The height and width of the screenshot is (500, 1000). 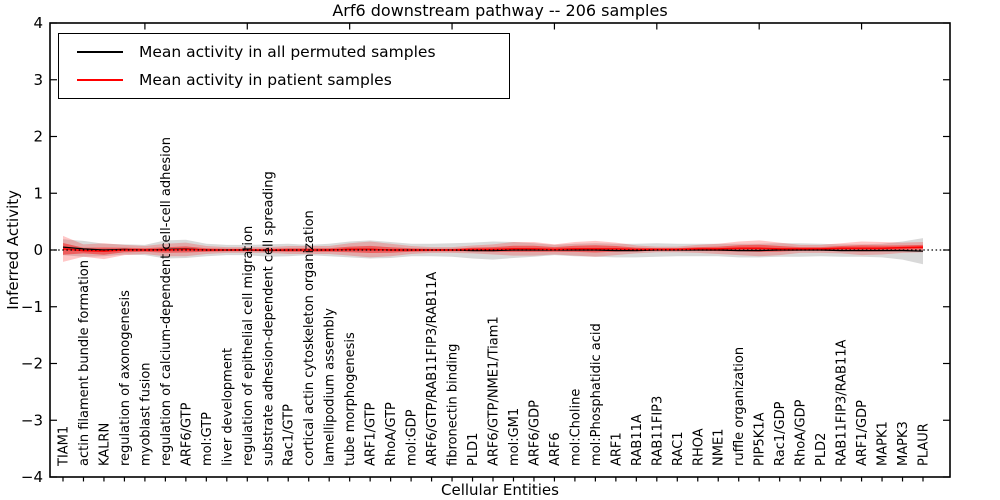 I want to click on x-tick-label: ARF1/GDP, so click(x=862, y=433).